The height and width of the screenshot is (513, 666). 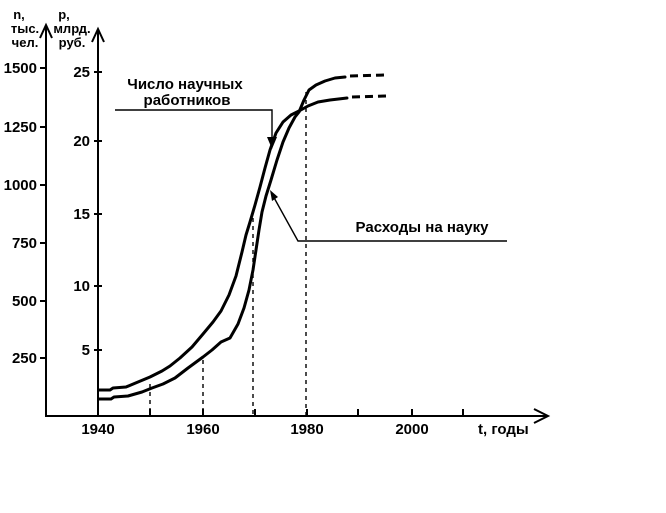 What do you see at coordinates (46, 30) in the screenshot?
I see `n-axis-arrow-icon` at bounding box center [46, 30].